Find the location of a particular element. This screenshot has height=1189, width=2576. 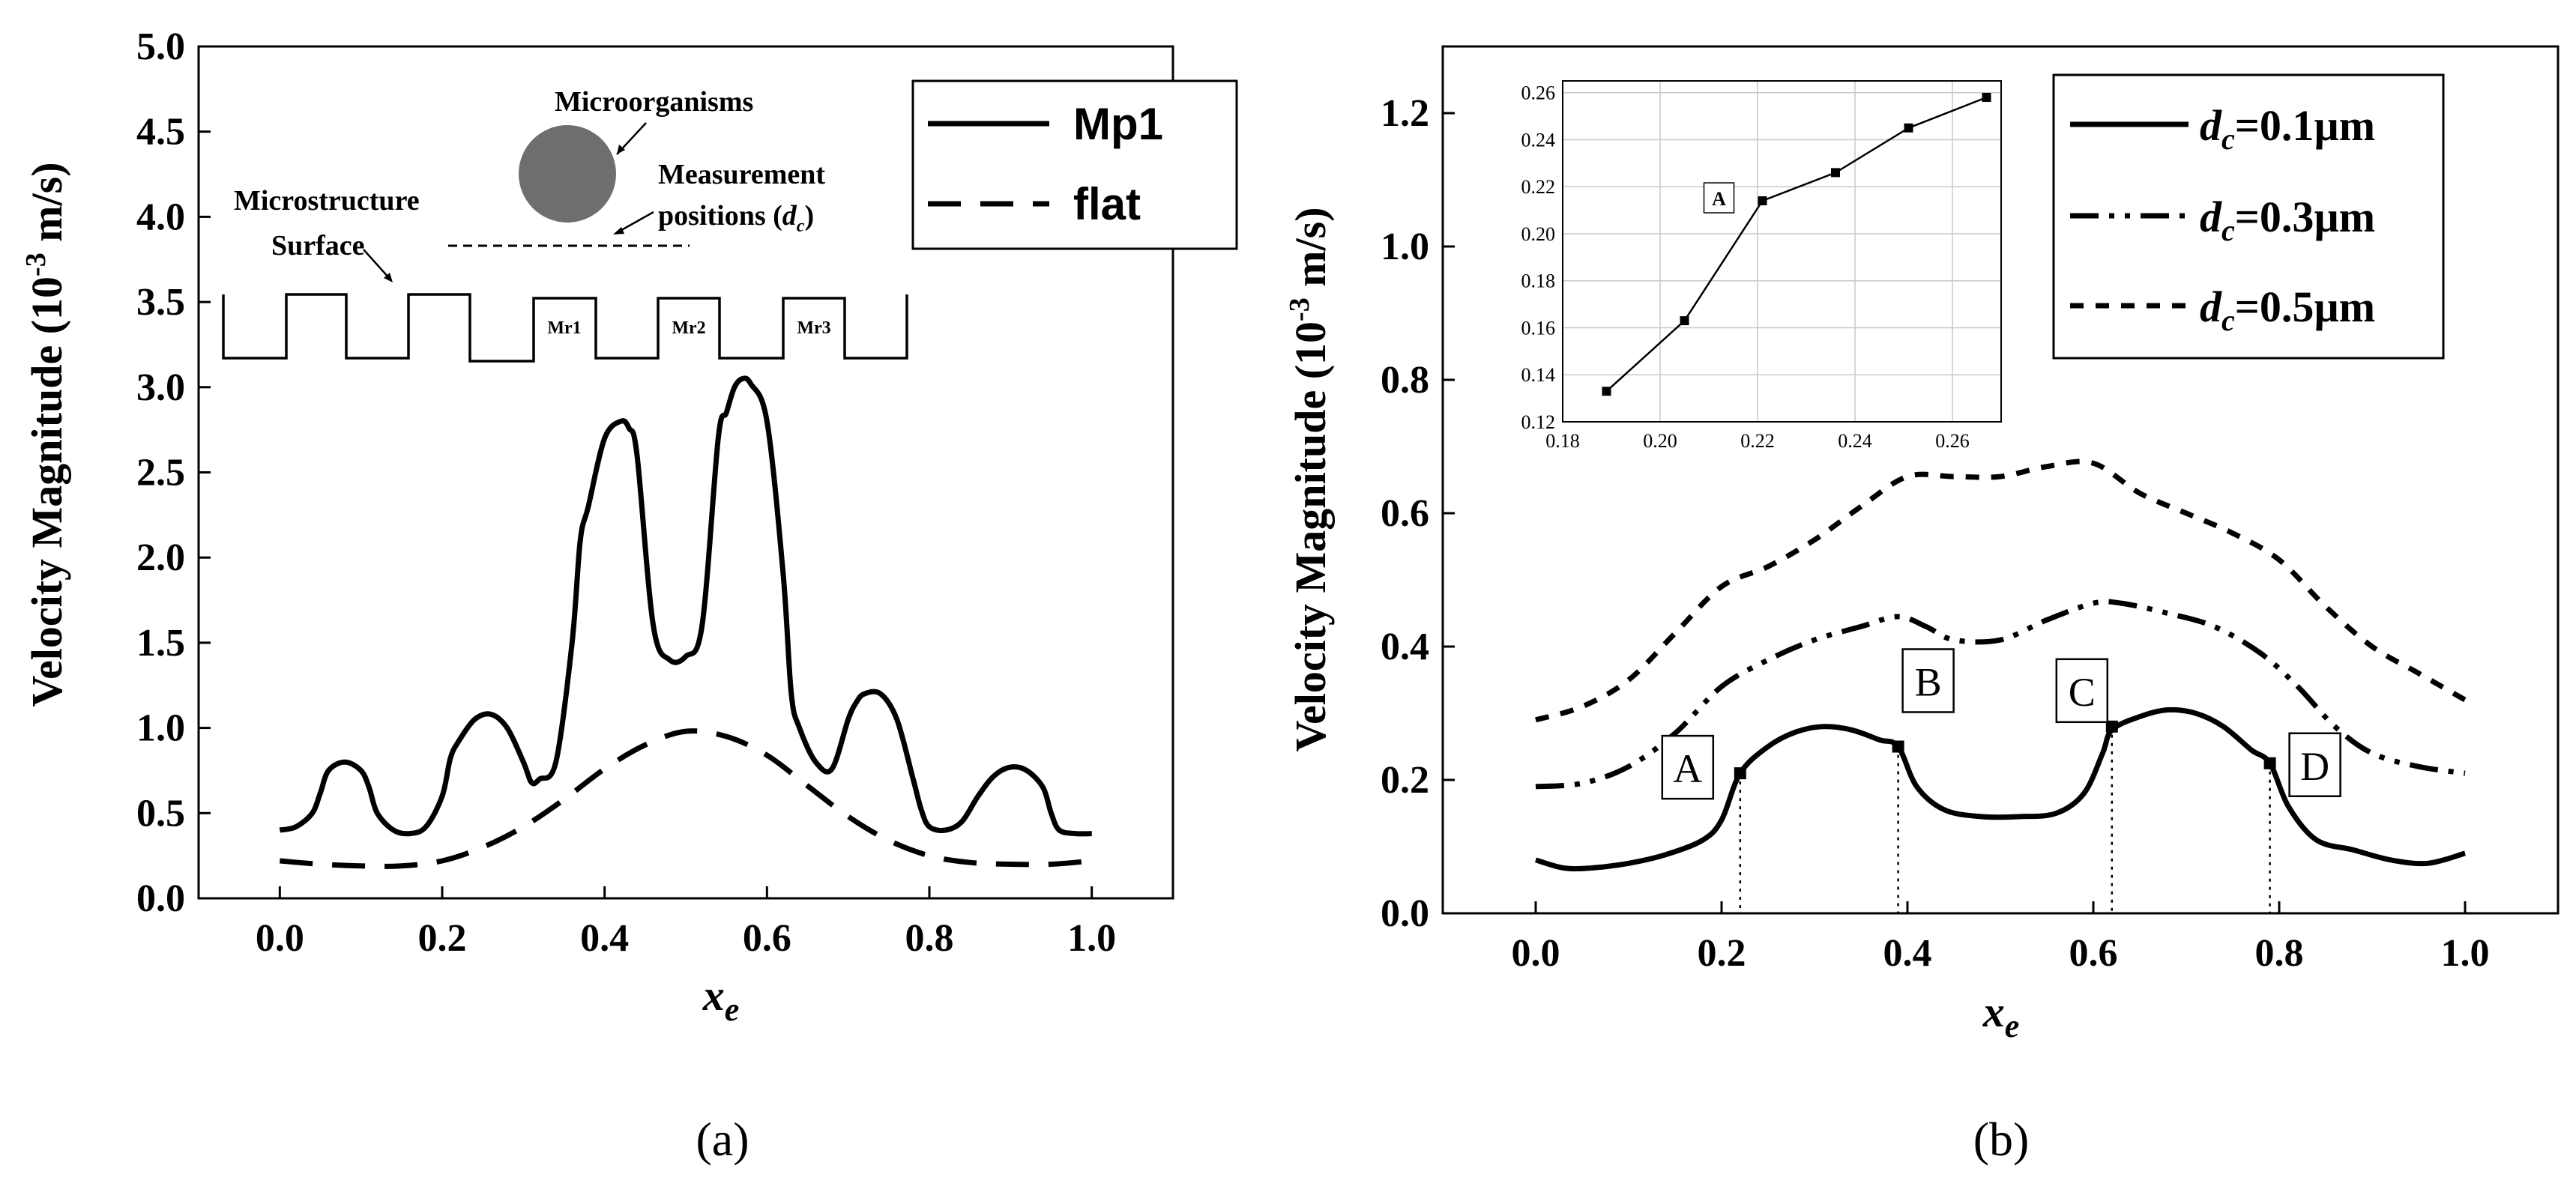

marker-label-B: B is located at coordinates (1929, 682).